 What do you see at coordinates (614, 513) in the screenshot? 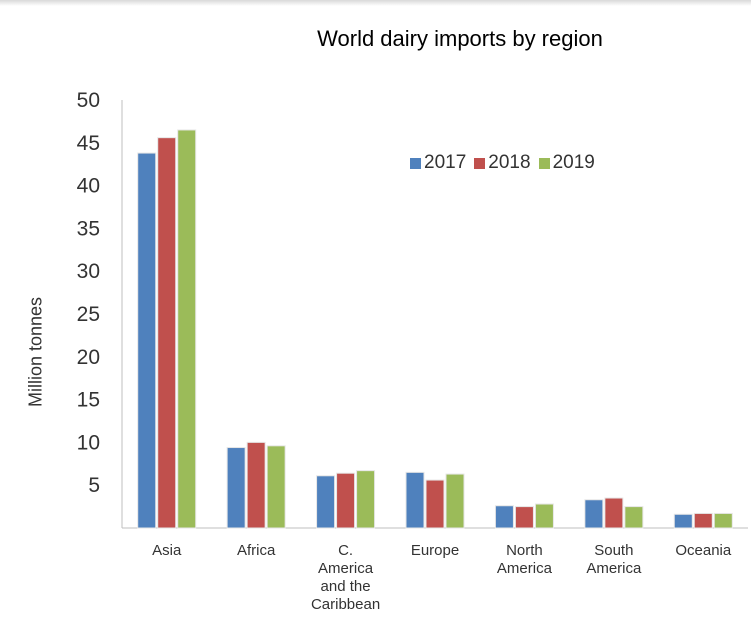
I see `bar-2018-south` at bounding box center [614, 513].